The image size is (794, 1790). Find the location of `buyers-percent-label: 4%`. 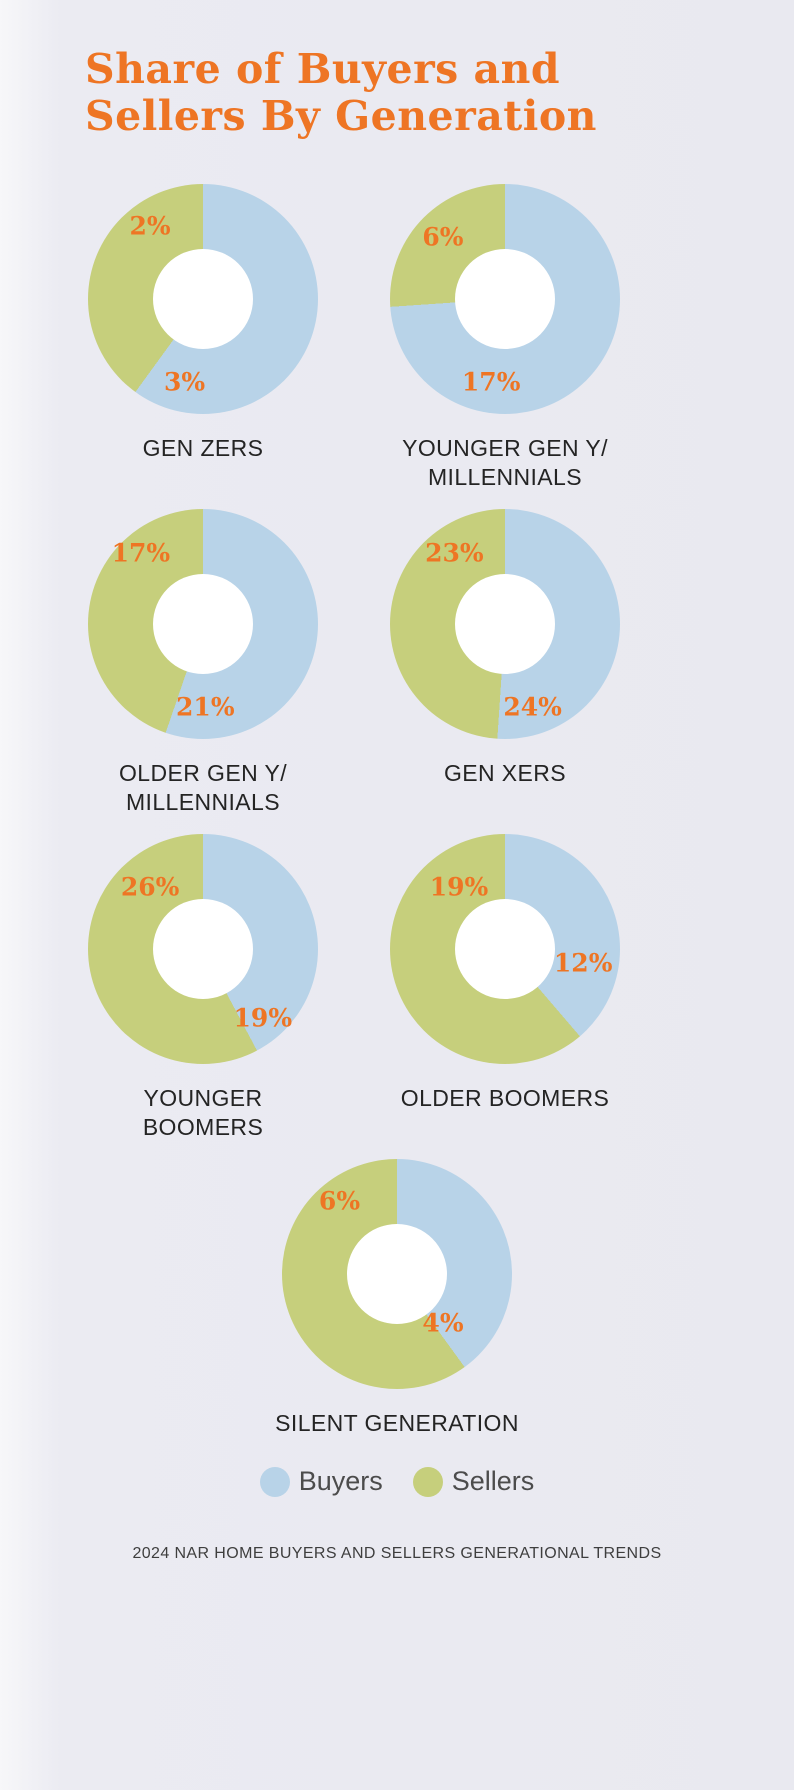

buyers-percent-label: 4% is located at coordinates (443, 1323).